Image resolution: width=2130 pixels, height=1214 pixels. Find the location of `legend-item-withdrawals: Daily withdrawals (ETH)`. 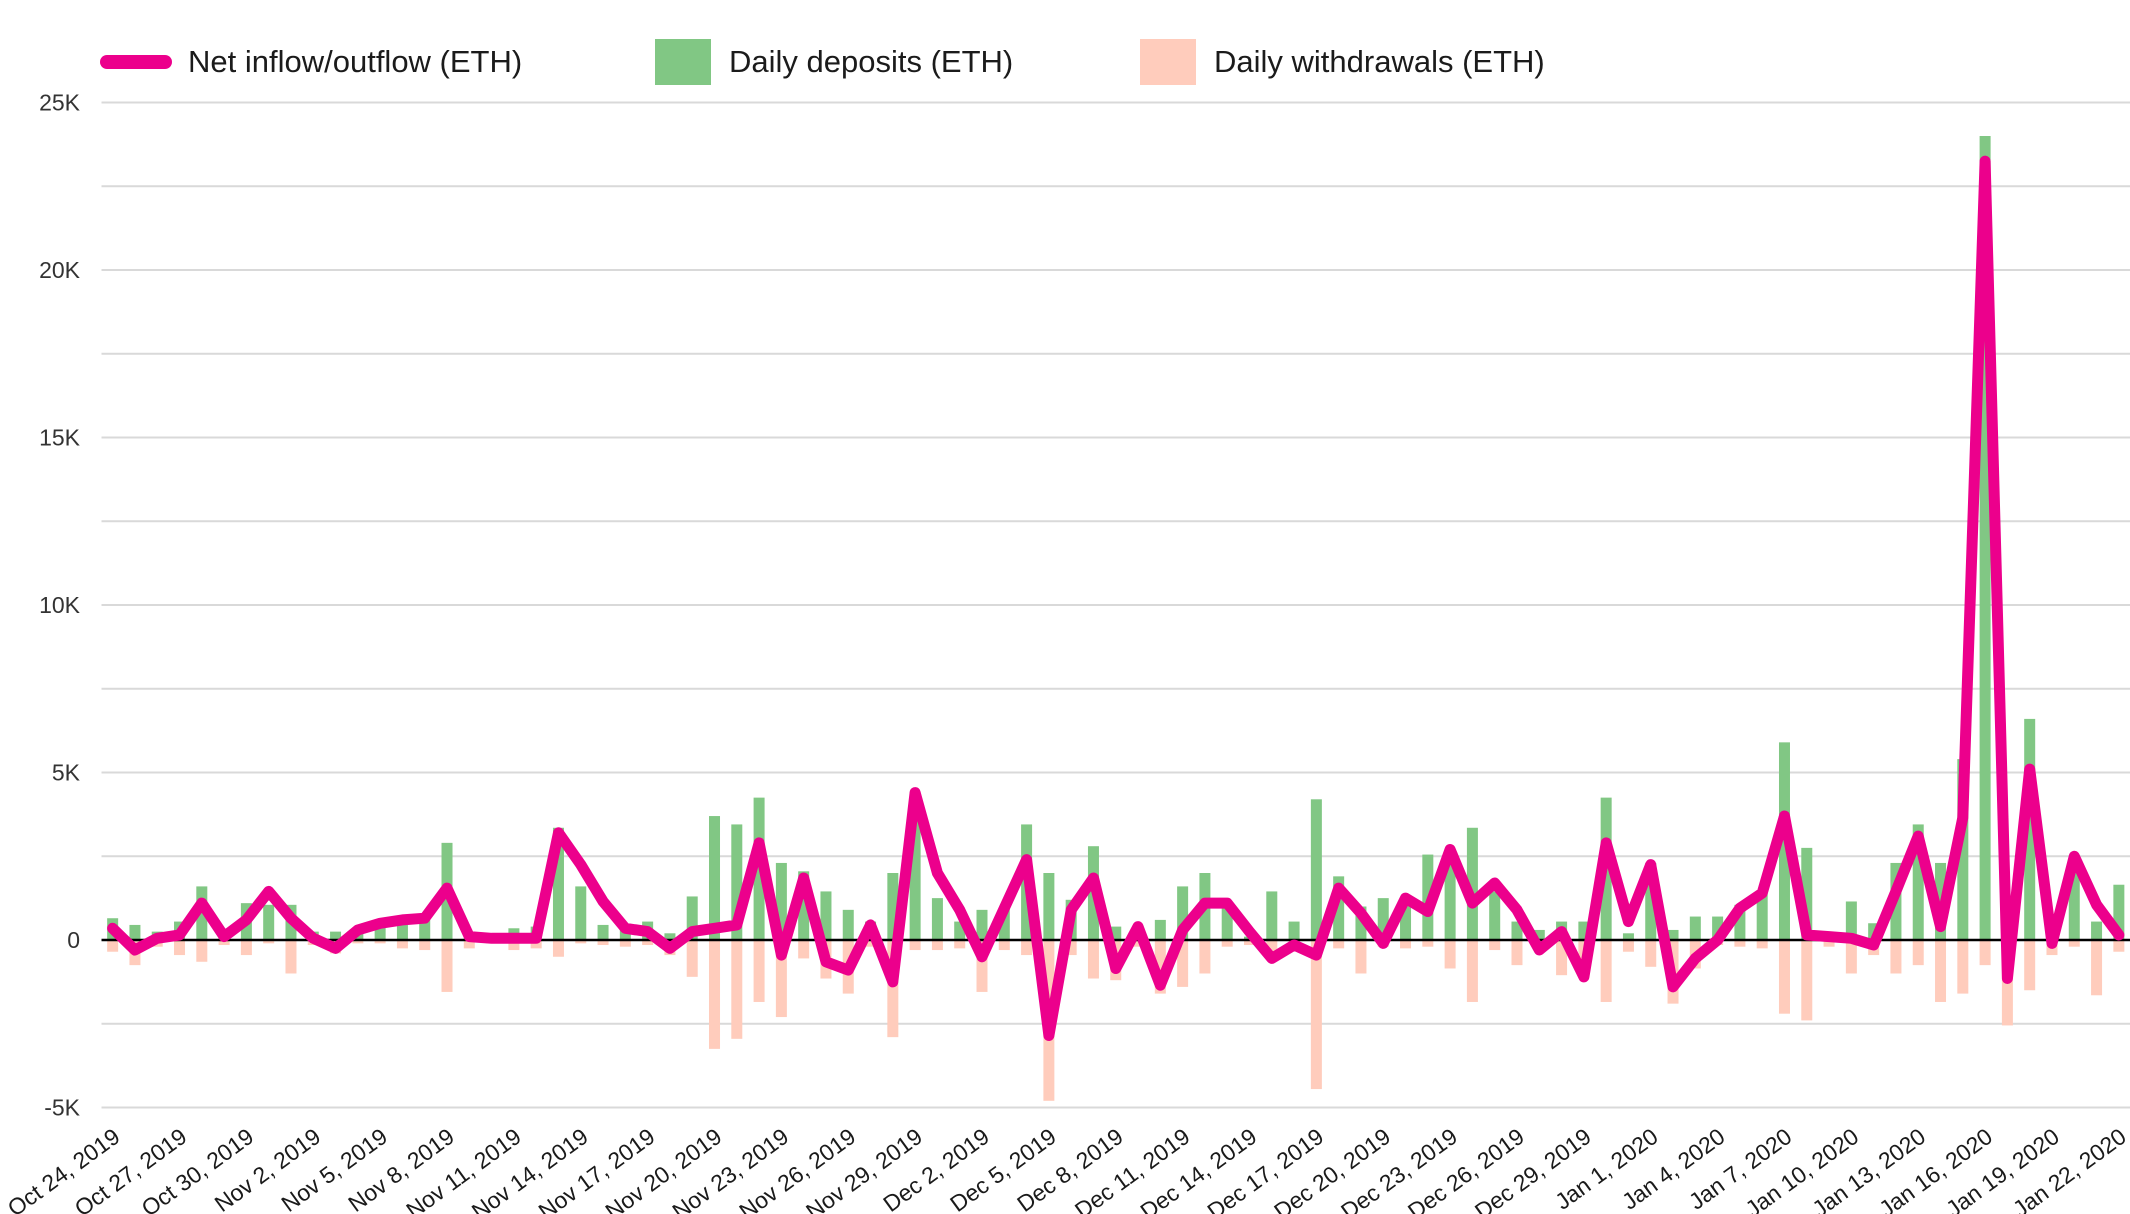

legend-item-withdrawals: Daily withdrawals (ETH) is located at coordinates (1342, 62).